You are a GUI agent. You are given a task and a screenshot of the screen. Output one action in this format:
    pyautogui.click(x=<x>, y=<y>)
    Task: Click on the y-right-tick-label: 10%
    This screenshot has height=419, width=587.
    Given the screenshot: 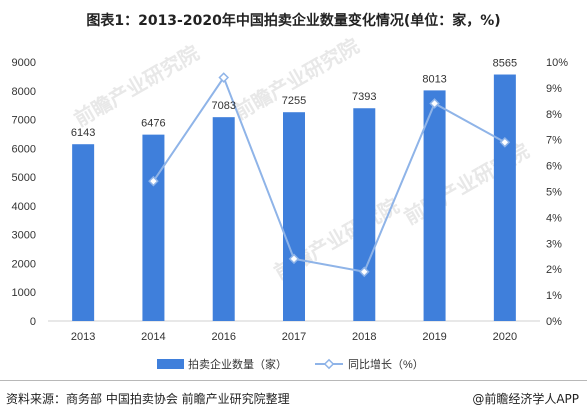 What is the action you would take?
    pyautogui.click(x=557, y=63)
    